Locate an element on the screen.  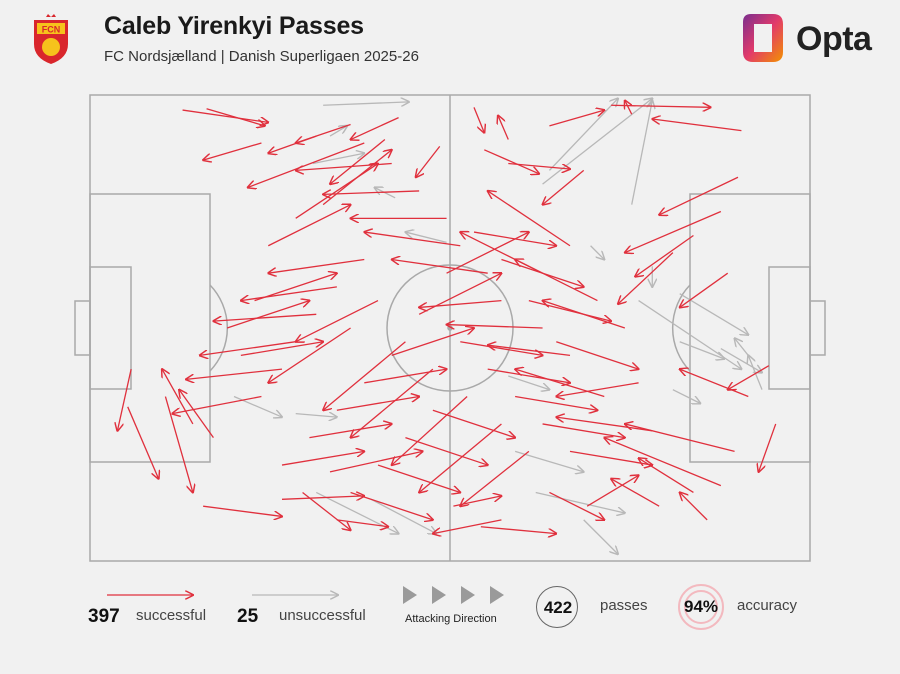
crest-text: FCN is located at coordinates (51, 30).